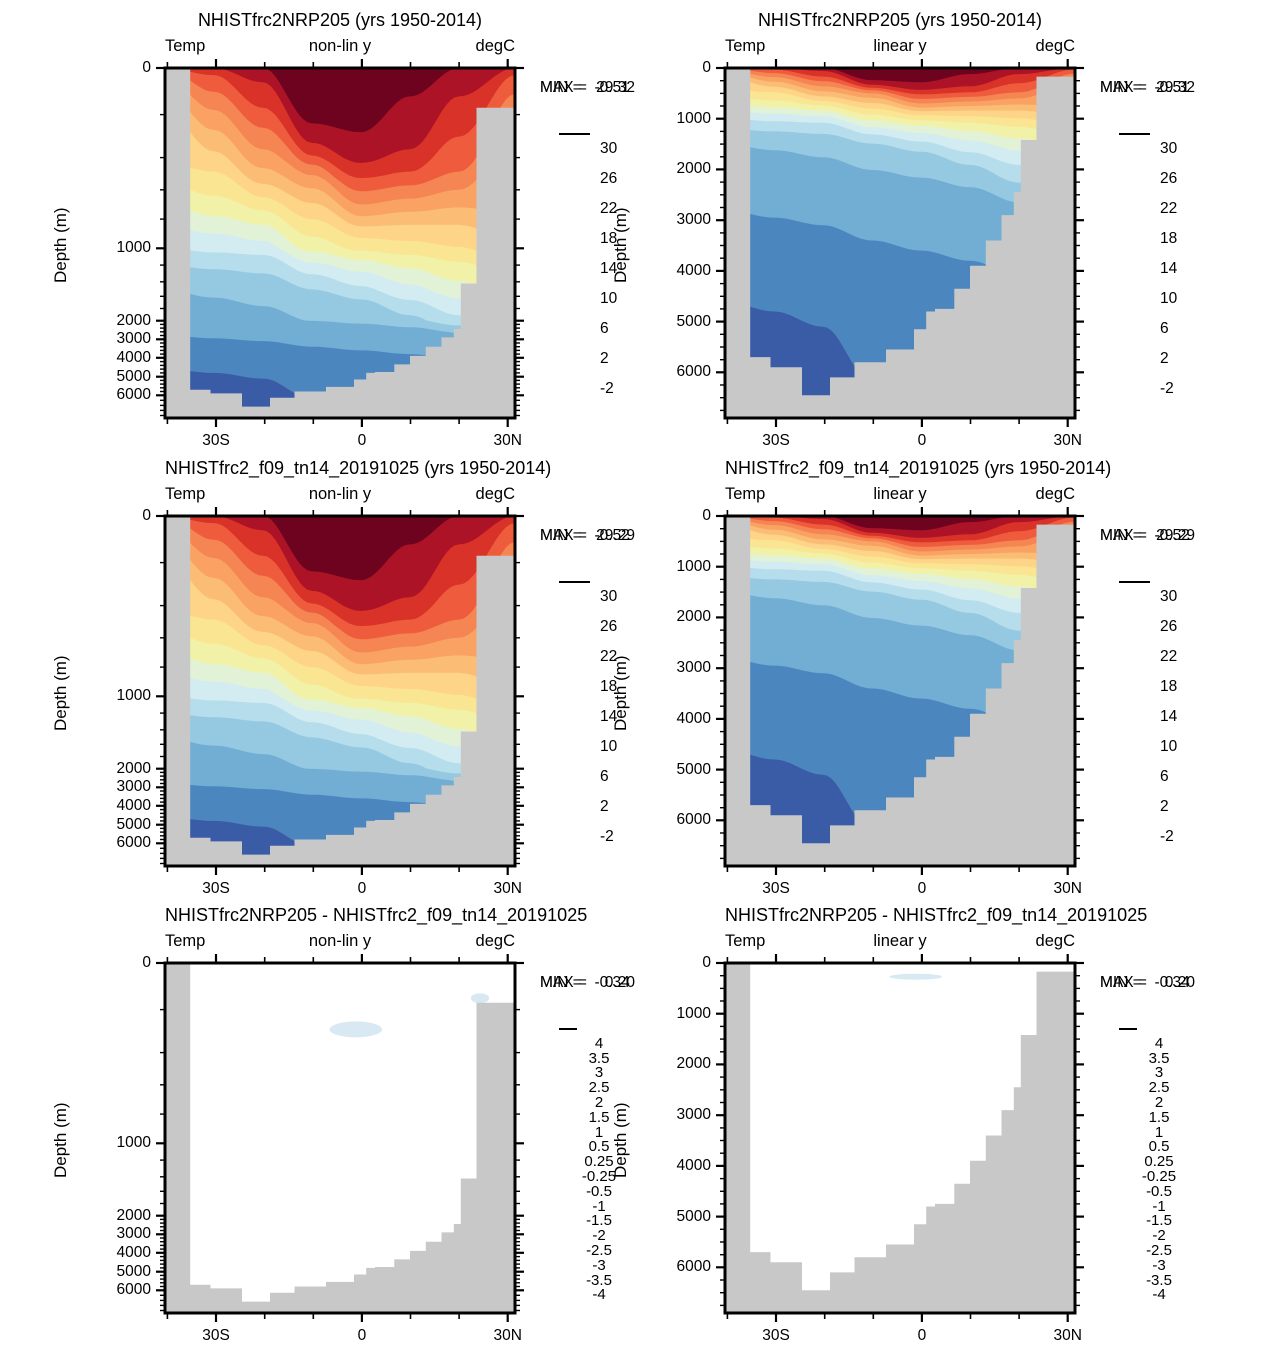 The width and height of the screenshot is (1285, 1349). What do you see at coordinates (612, 87) in the screenshot?
I see `min-value: -0.51` at bounding box center [612, 87].